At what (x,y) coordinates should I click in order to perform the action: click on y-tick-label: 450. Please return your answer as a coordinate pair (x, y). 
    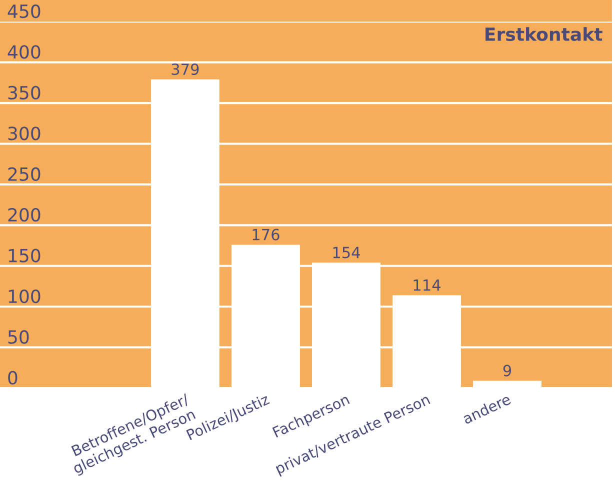
    Looking at the image, I should click on (24, 11).